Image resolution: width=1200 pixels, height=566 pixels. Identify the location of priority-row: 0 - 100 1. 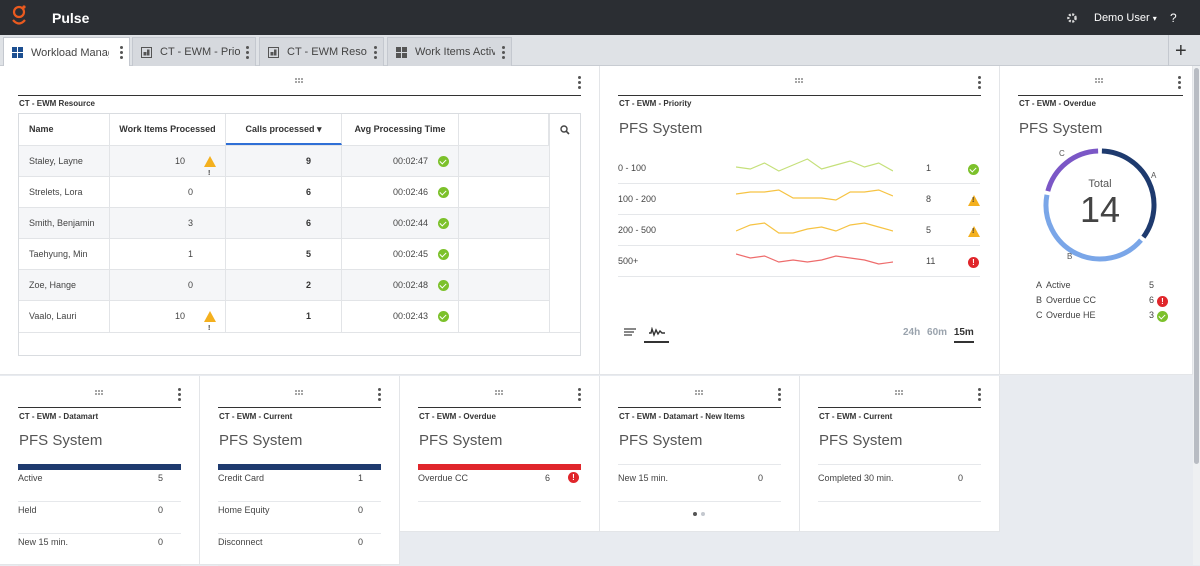
(799, 168).